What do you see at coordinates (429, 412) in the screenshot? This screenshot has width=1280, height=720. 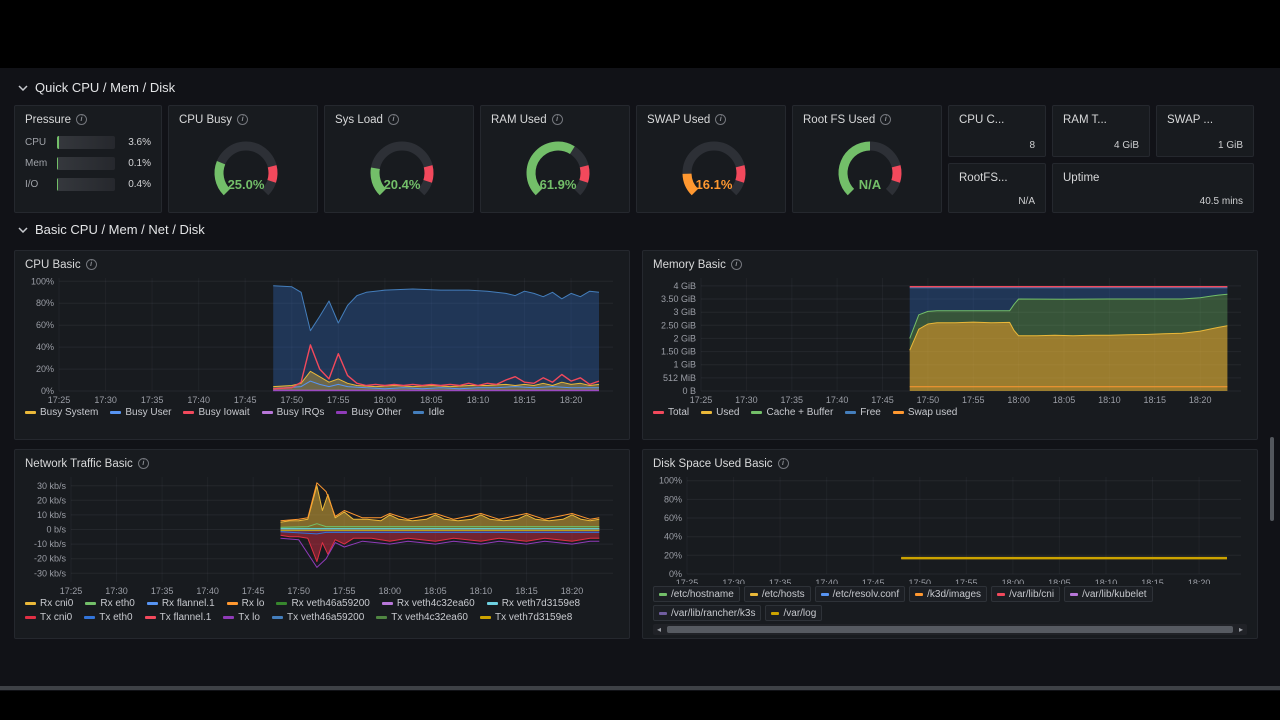 I see `legend-item-idle: Idle` at bounding box center [429, 412].